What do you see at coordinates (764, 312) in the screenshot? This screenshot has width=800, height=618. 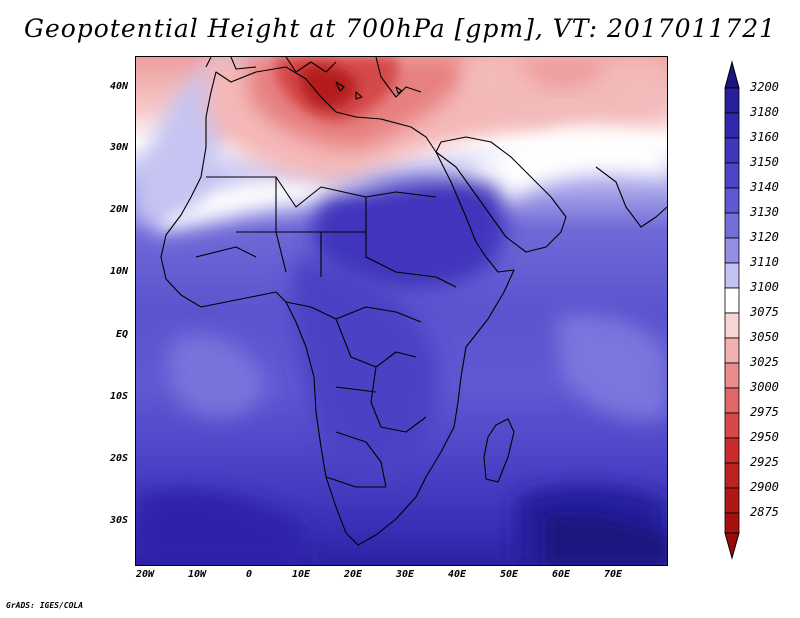 I see `colorbar-label-3075: 3075` at bounding box center [764, 312].